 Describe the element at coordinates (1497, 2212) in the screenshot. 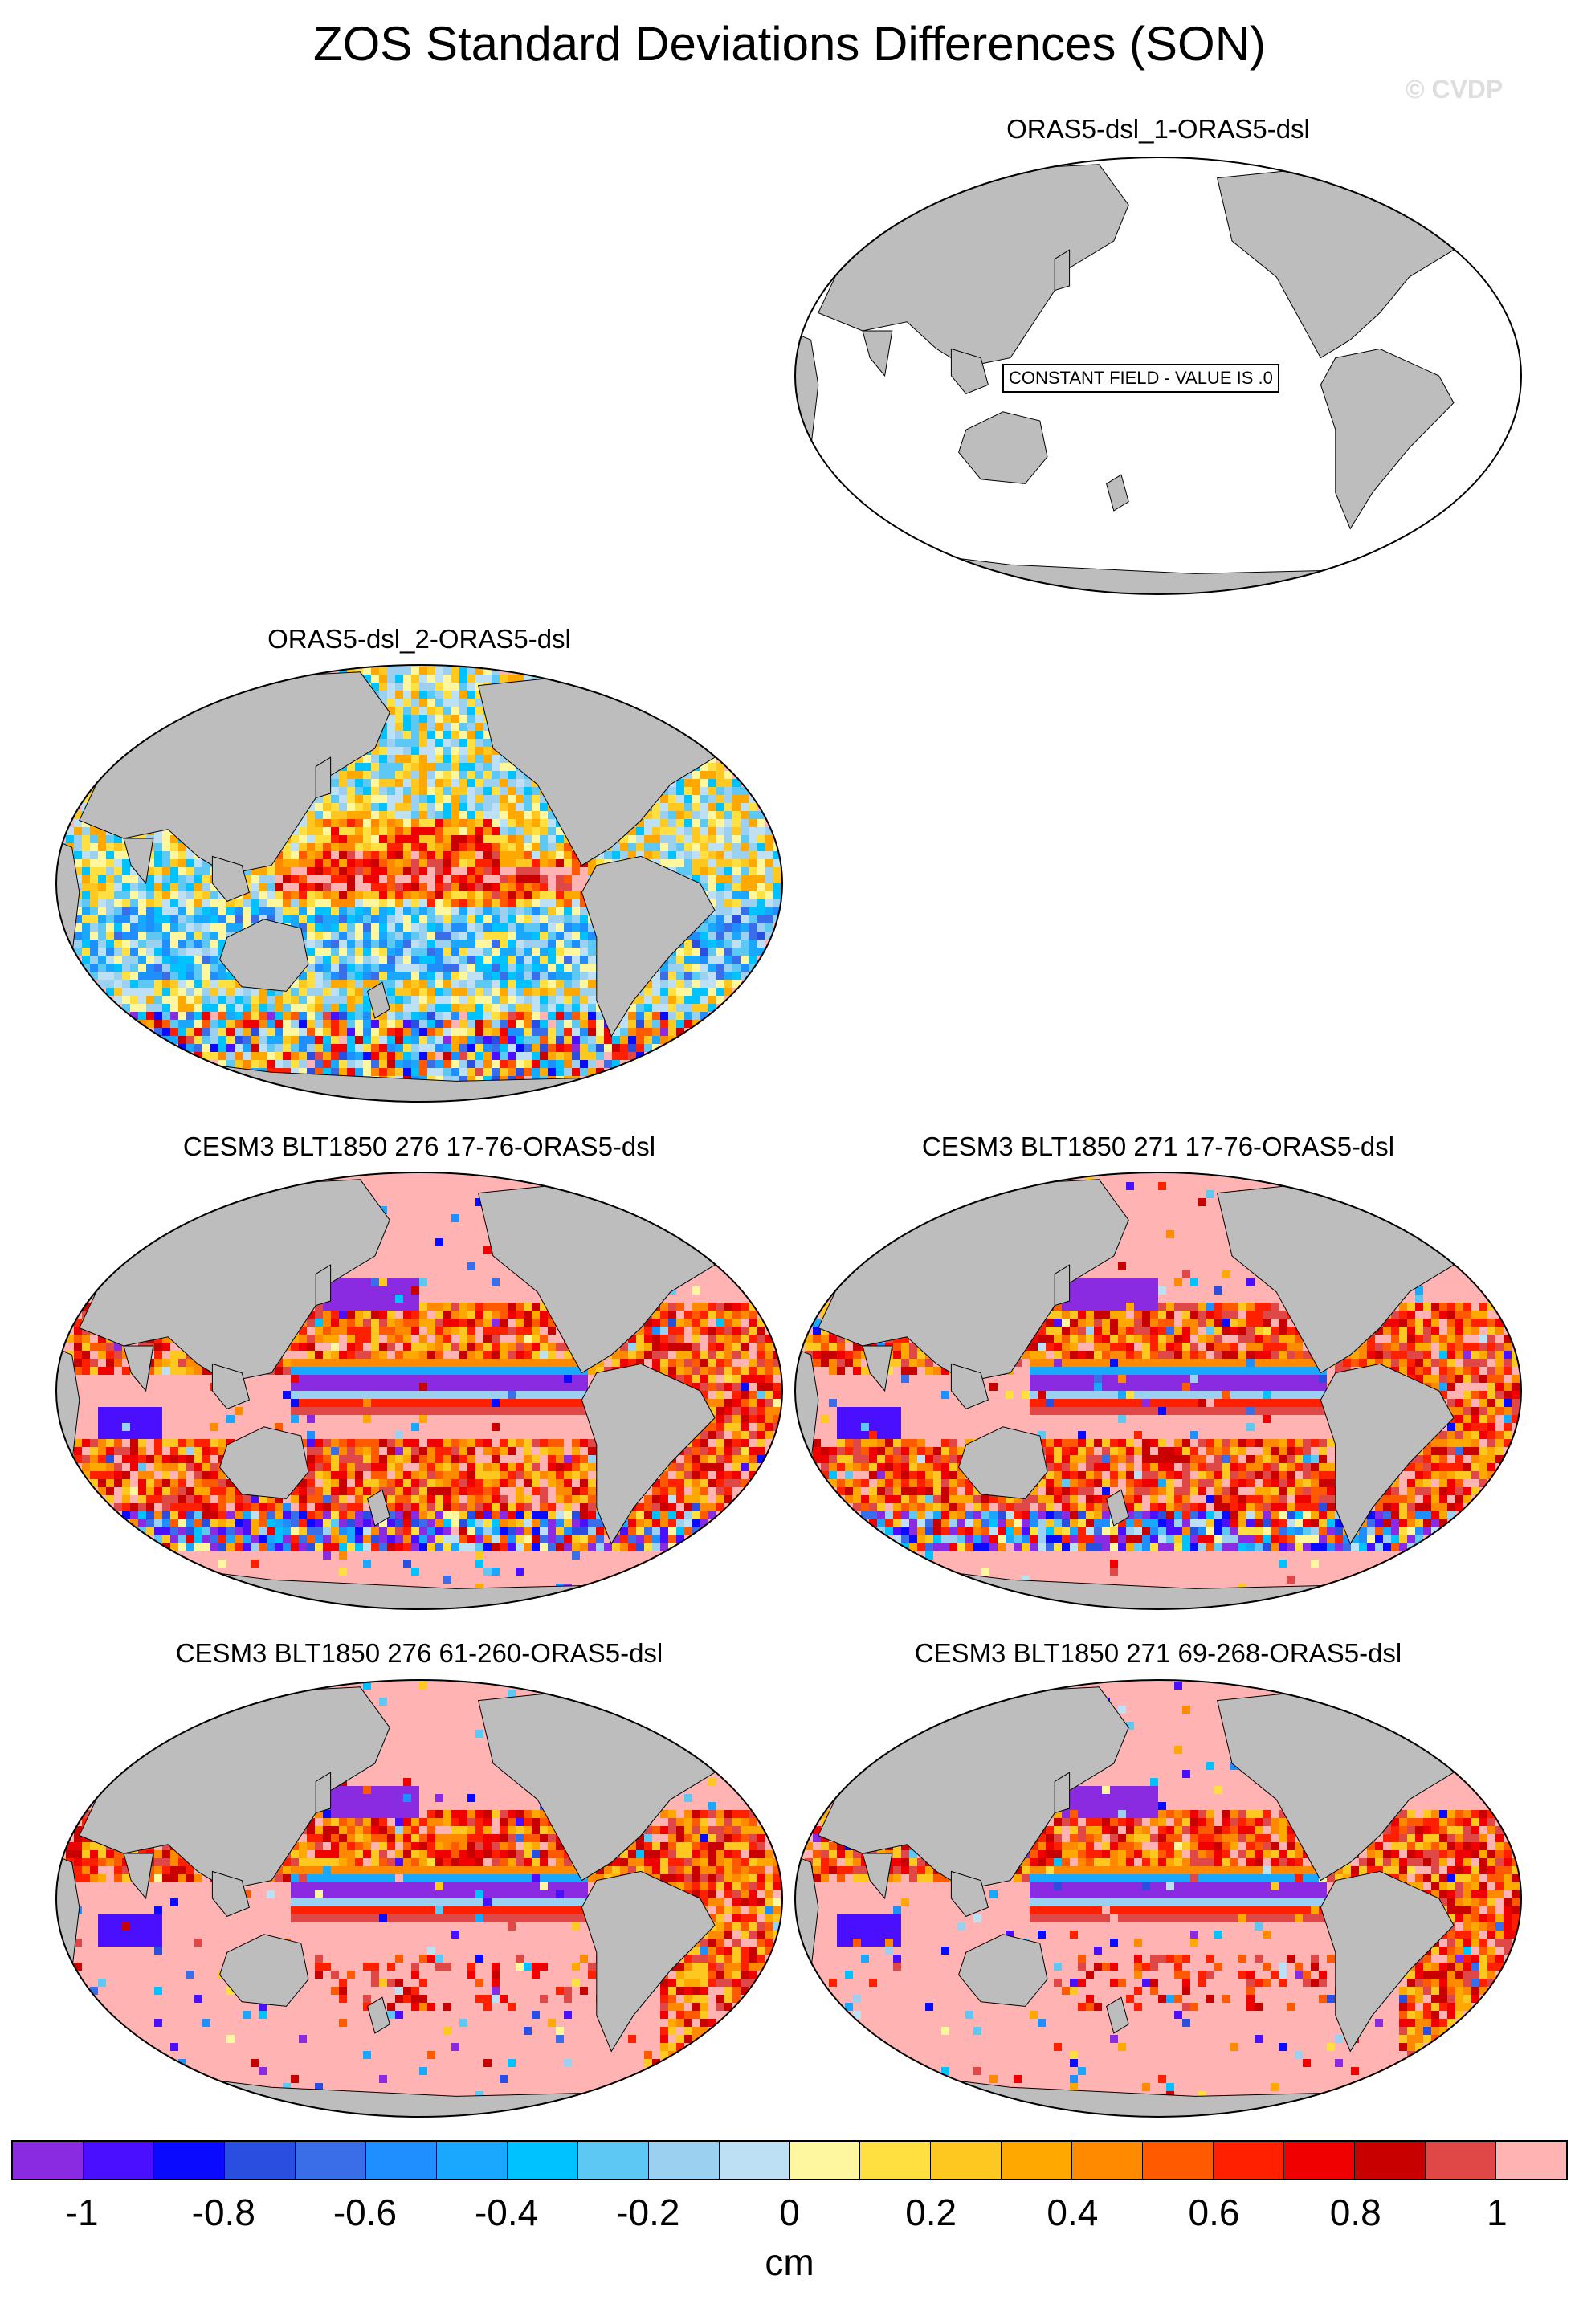

I see `colorbar-tick-label: 1` at that location.